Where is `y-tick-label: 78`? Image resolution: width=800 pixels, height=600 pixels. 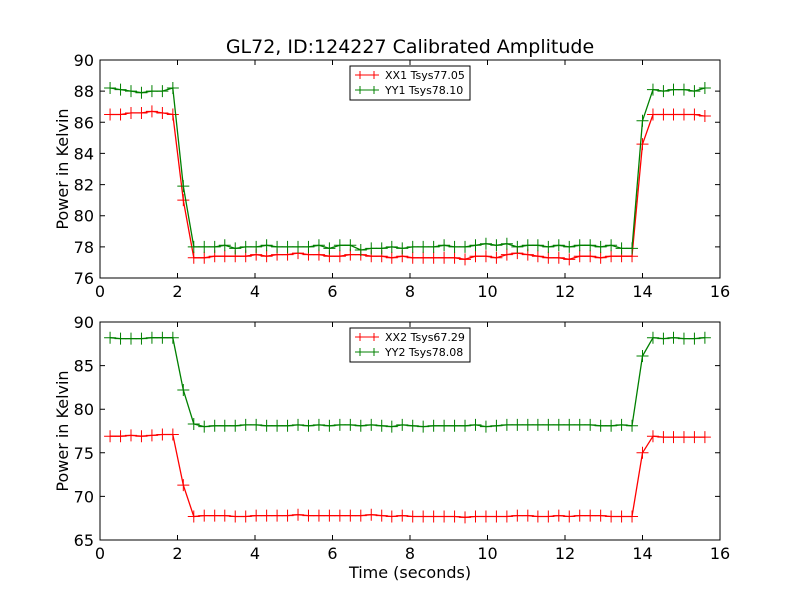
y-tick-label: 78 is located at coordinates (84, 247).